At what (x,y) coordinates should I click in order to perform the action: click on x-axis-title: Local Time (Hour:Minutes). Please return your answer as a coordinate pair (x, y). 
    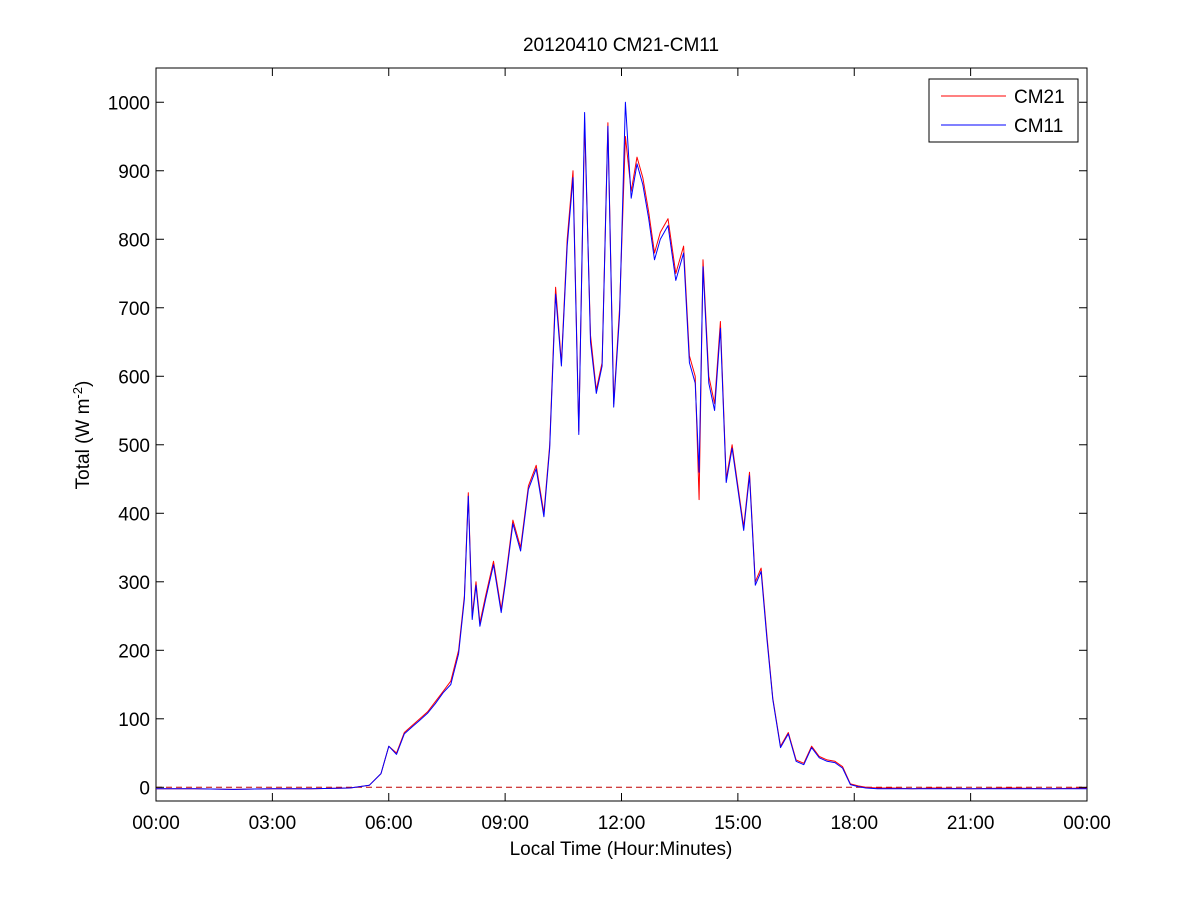
    Looking at the image, I should click on (621, 849).